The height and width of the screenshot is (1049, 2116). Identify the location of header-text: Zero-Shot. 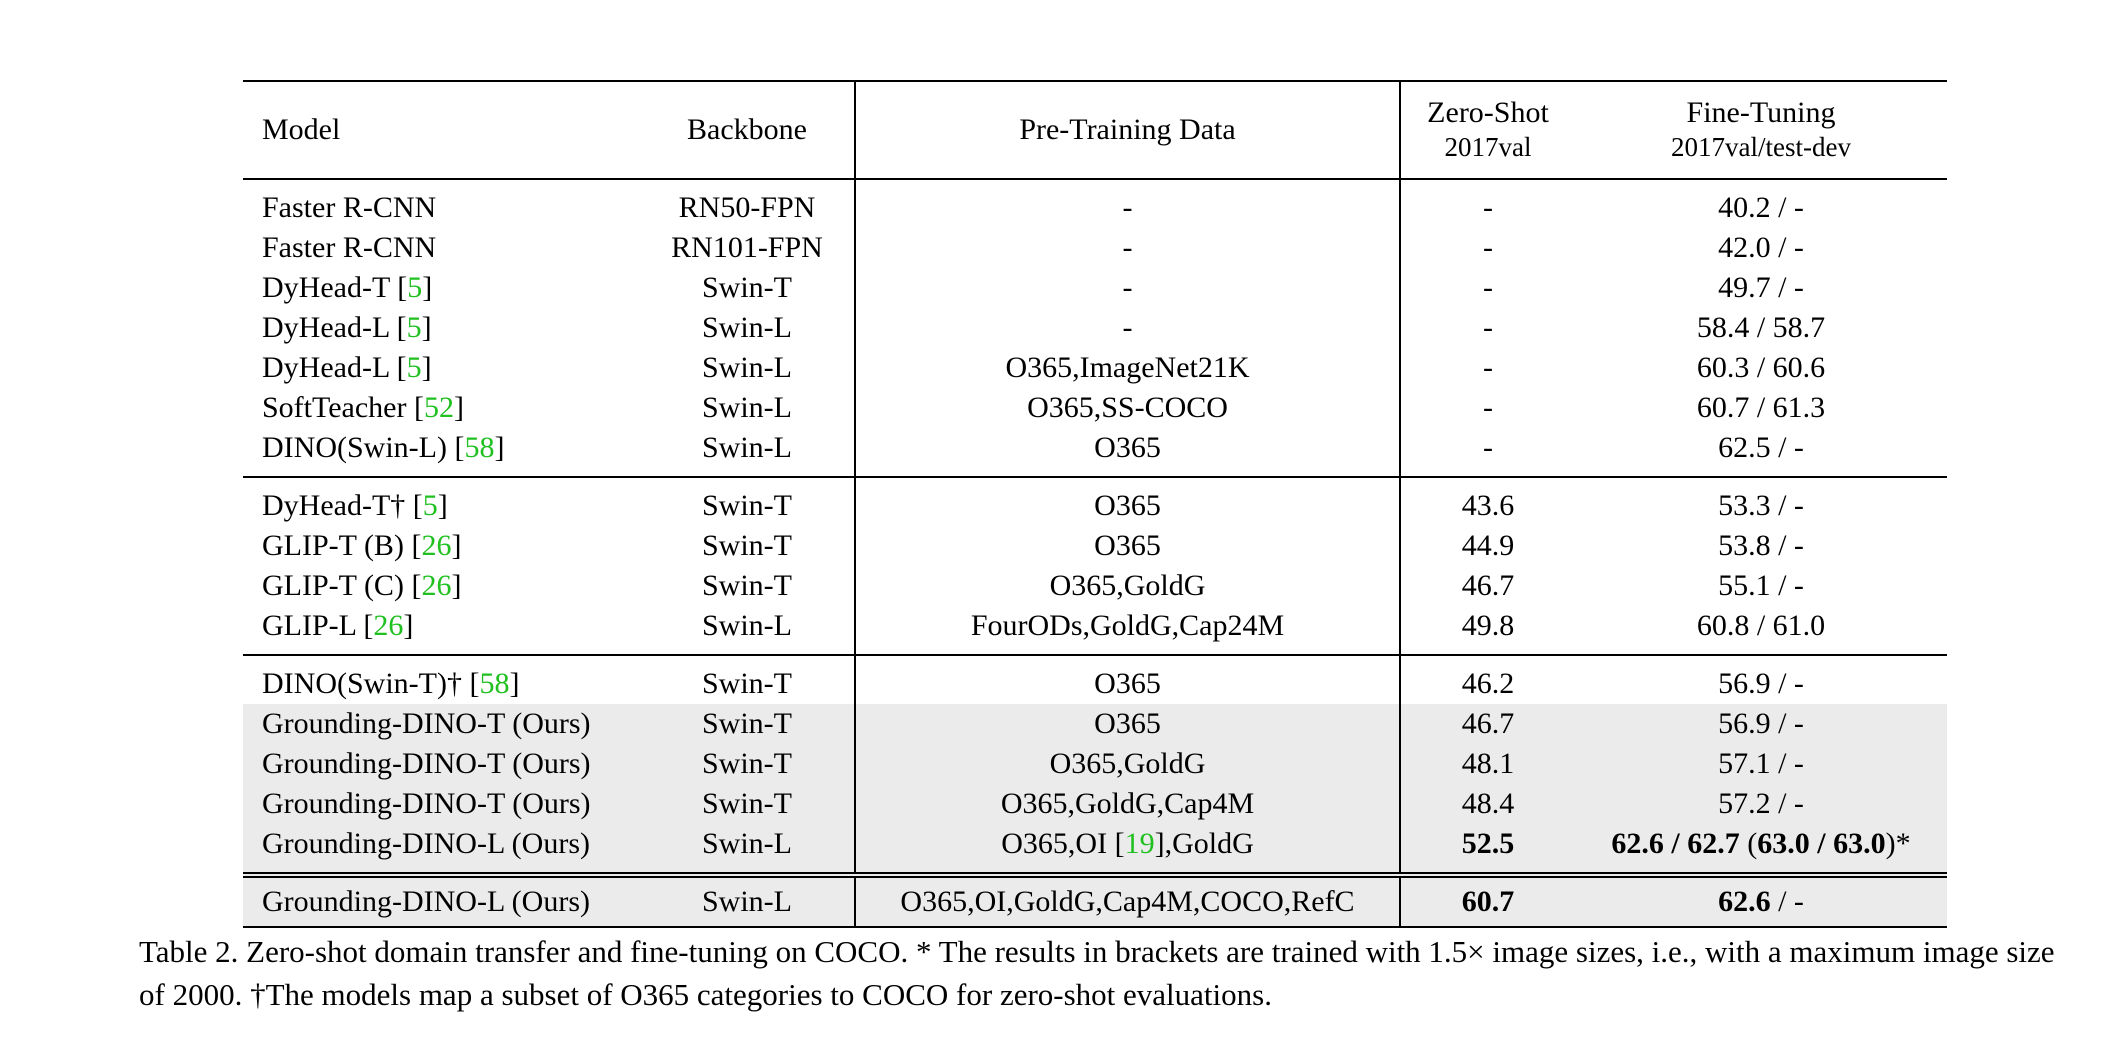
(1488, 112).